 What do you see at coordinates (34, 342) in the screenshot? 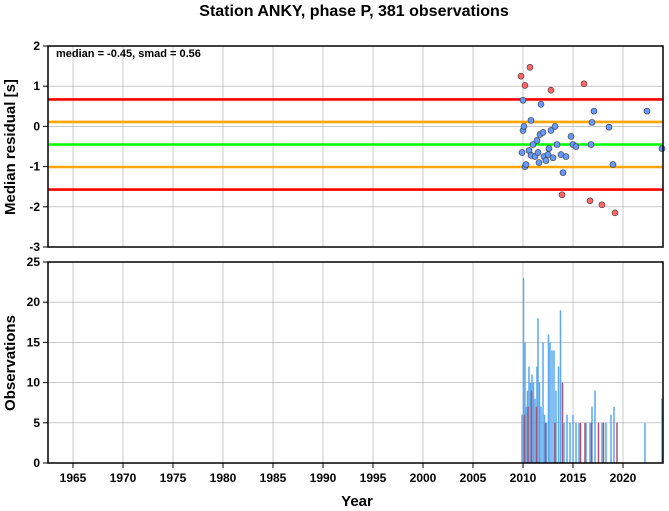
I see `observations-tick-label: 15` at bounding box center [34, 342].